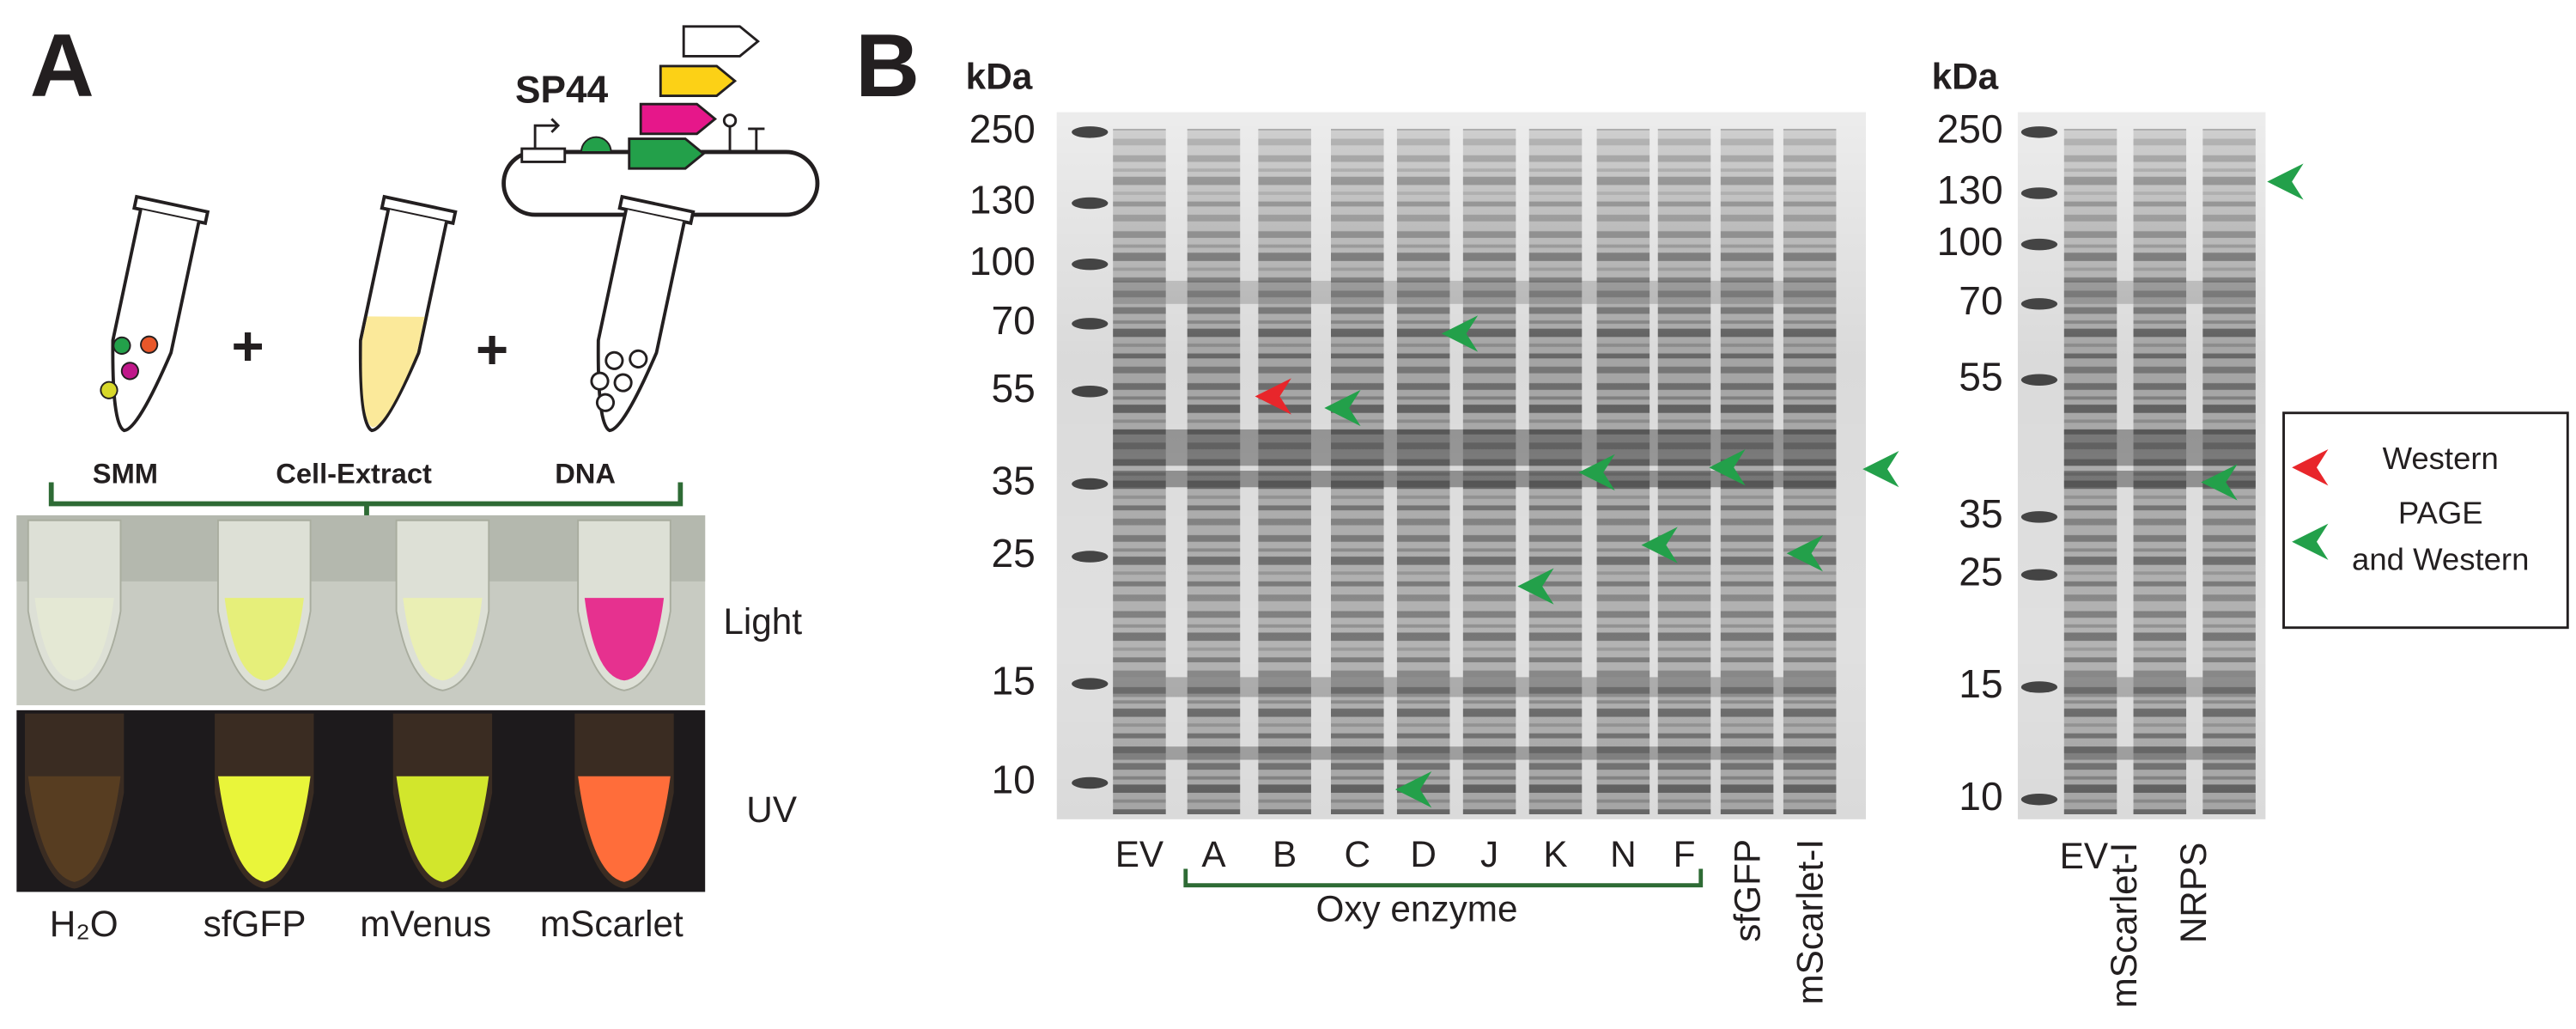  Describe the element at coordinates (999, 76) in the screenshot. I see `unit-label: kDa` at that location.